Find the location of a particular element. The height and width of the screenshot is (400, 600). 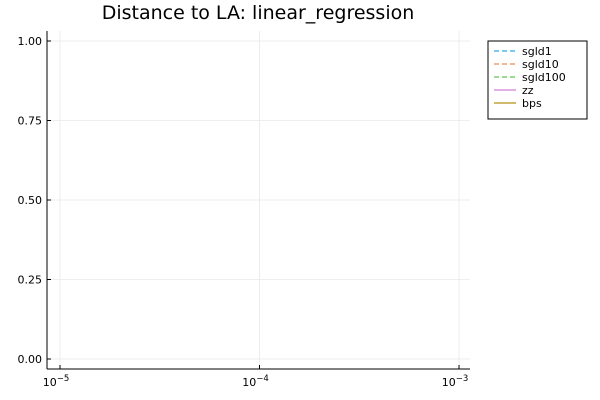

x-tick-label: 10⁻⁵ is located at coordinates (56, 381).